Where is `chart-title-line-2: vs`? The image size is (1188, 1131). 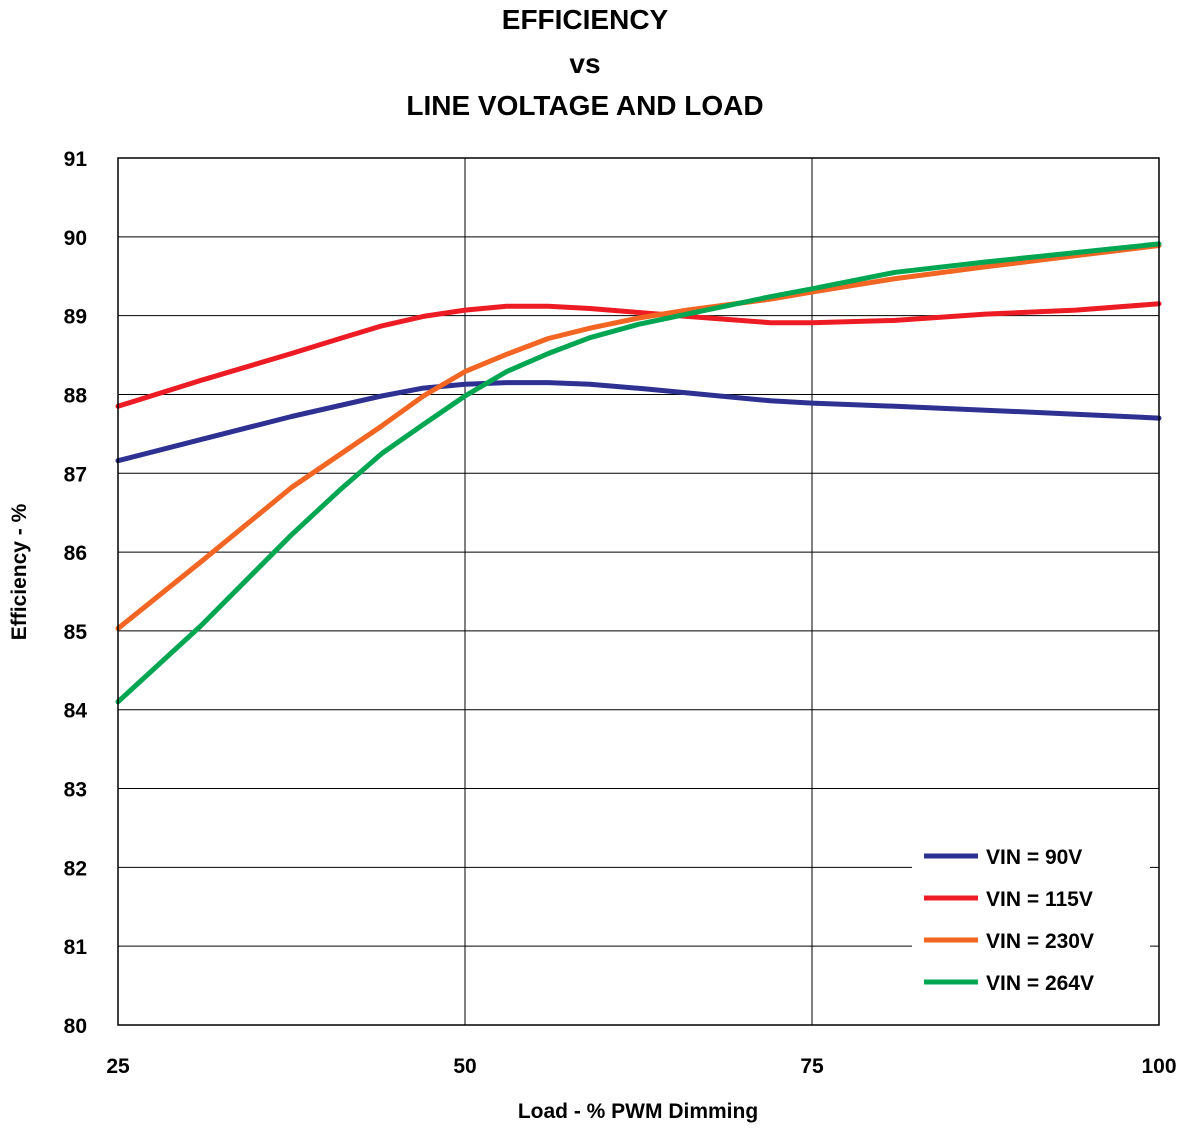 chart-title-line-2: vs is located at coordinates (584, 63).